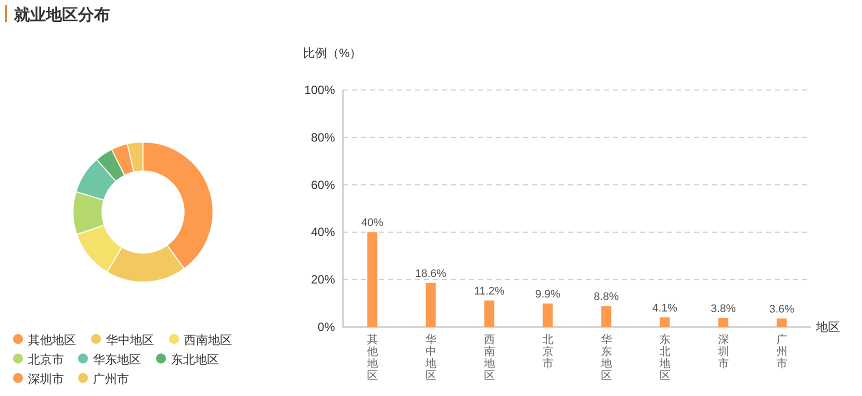 This screenshot has height=396, width=862. I want to click on x-tick-label: 广州市, so click(782, 351).